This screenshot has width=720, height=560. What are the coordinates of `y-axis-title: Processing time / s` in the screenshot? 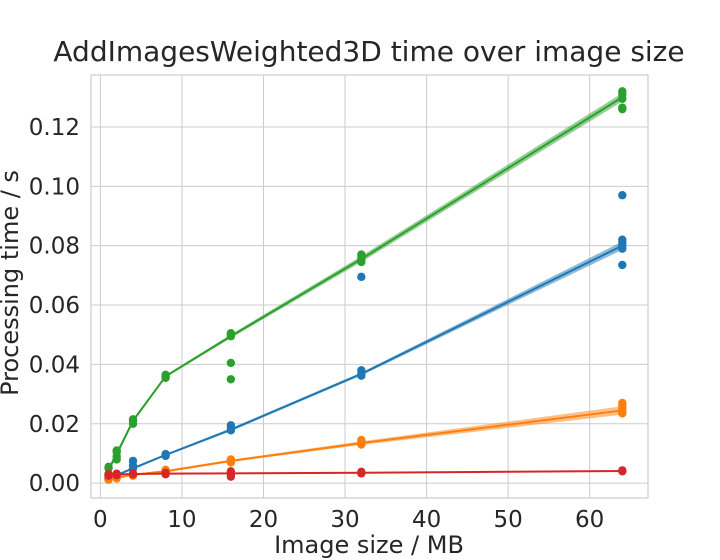 It's located at (12, 283).